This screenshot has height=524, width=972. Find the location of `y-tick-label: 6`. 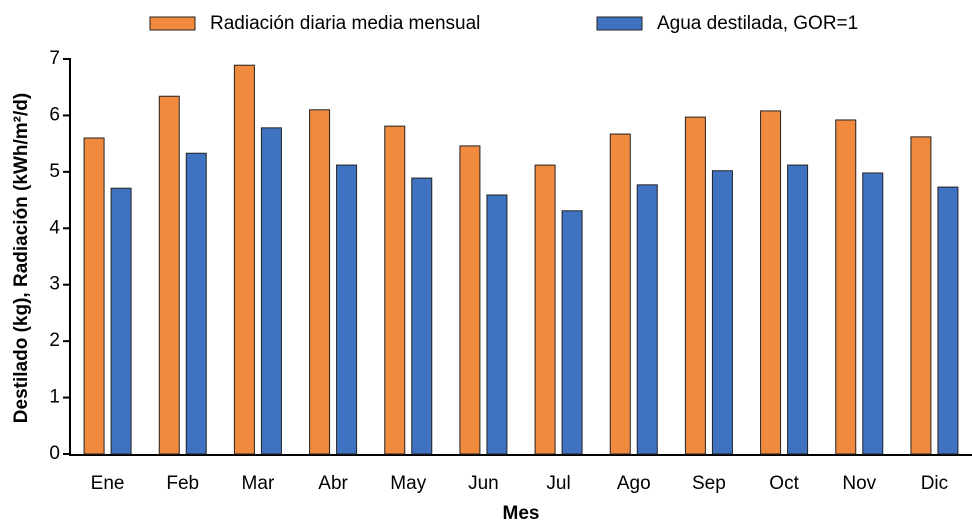

y-tick-label: 6 is located at coordinates (54, 114).